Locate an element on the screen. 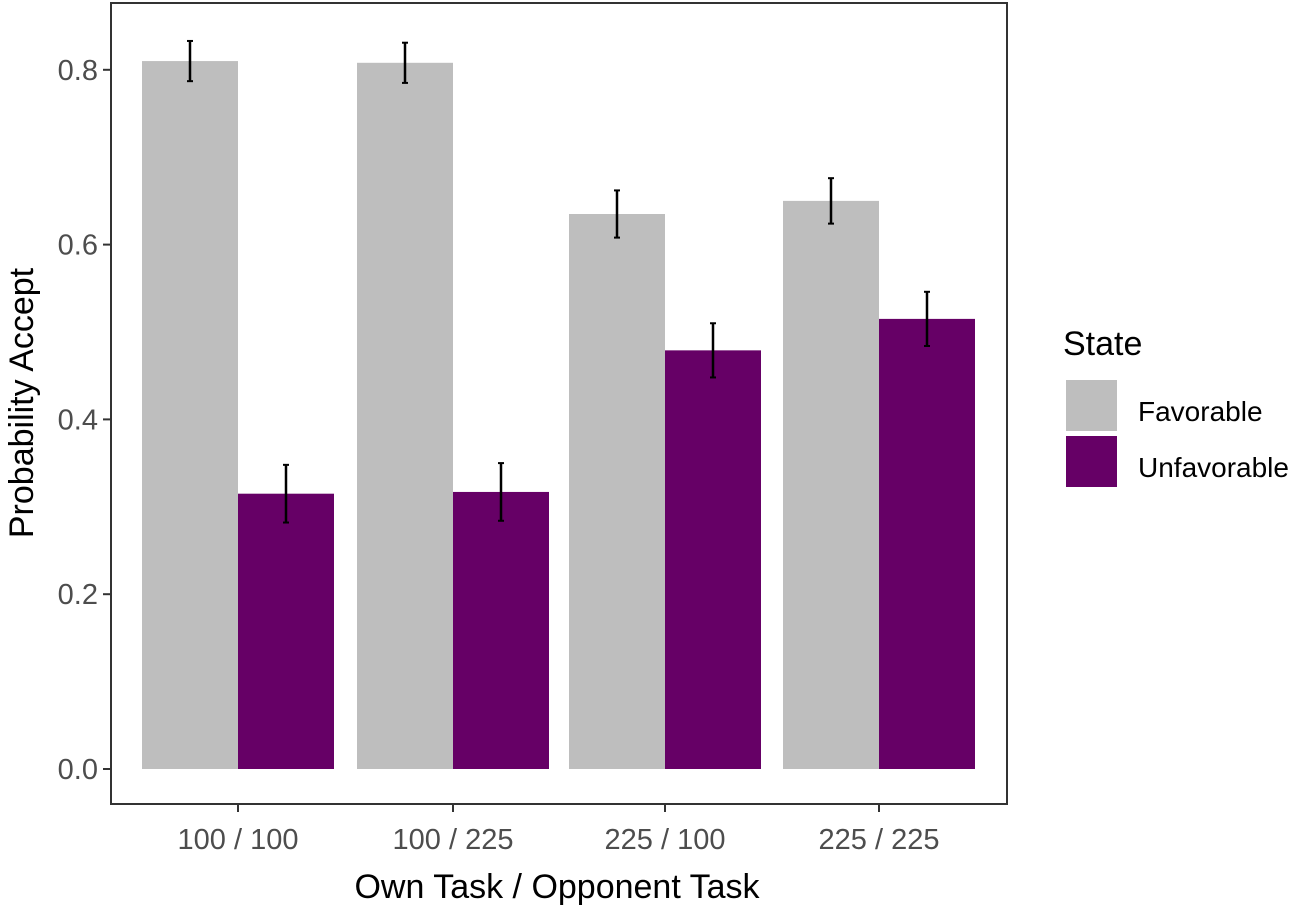  x-tick-label: 100 / 225 is located at coordinates (453, 840).